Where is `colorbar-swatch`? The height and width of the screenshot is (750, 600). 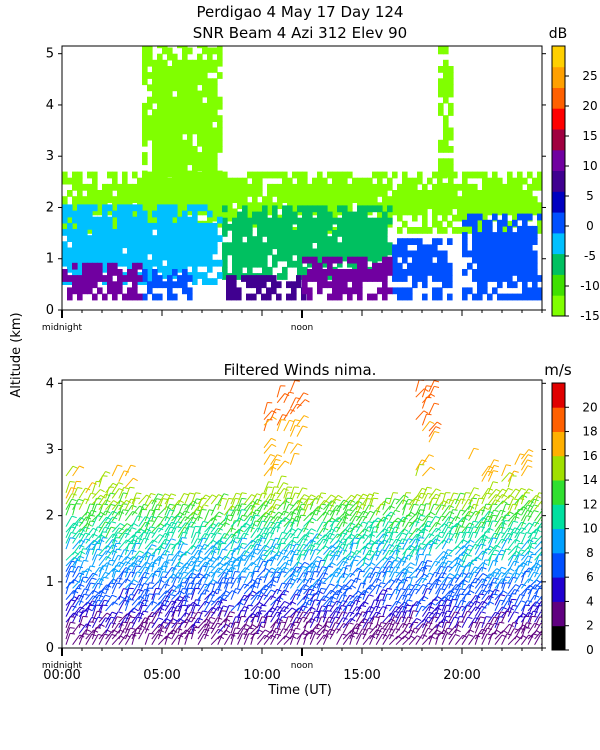 colorbar-swatch is located at coordinates (558, 181).